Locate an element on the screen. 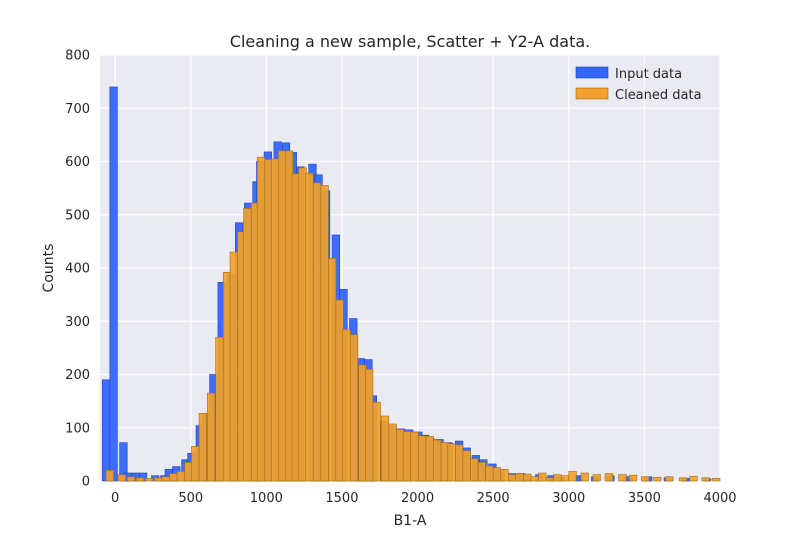 Image resolution: width=800 pixels, height=550 pixels. y-tick-labels: 0 100 200 300 400 500 600 700 800 is located at coordinates (77, 269).